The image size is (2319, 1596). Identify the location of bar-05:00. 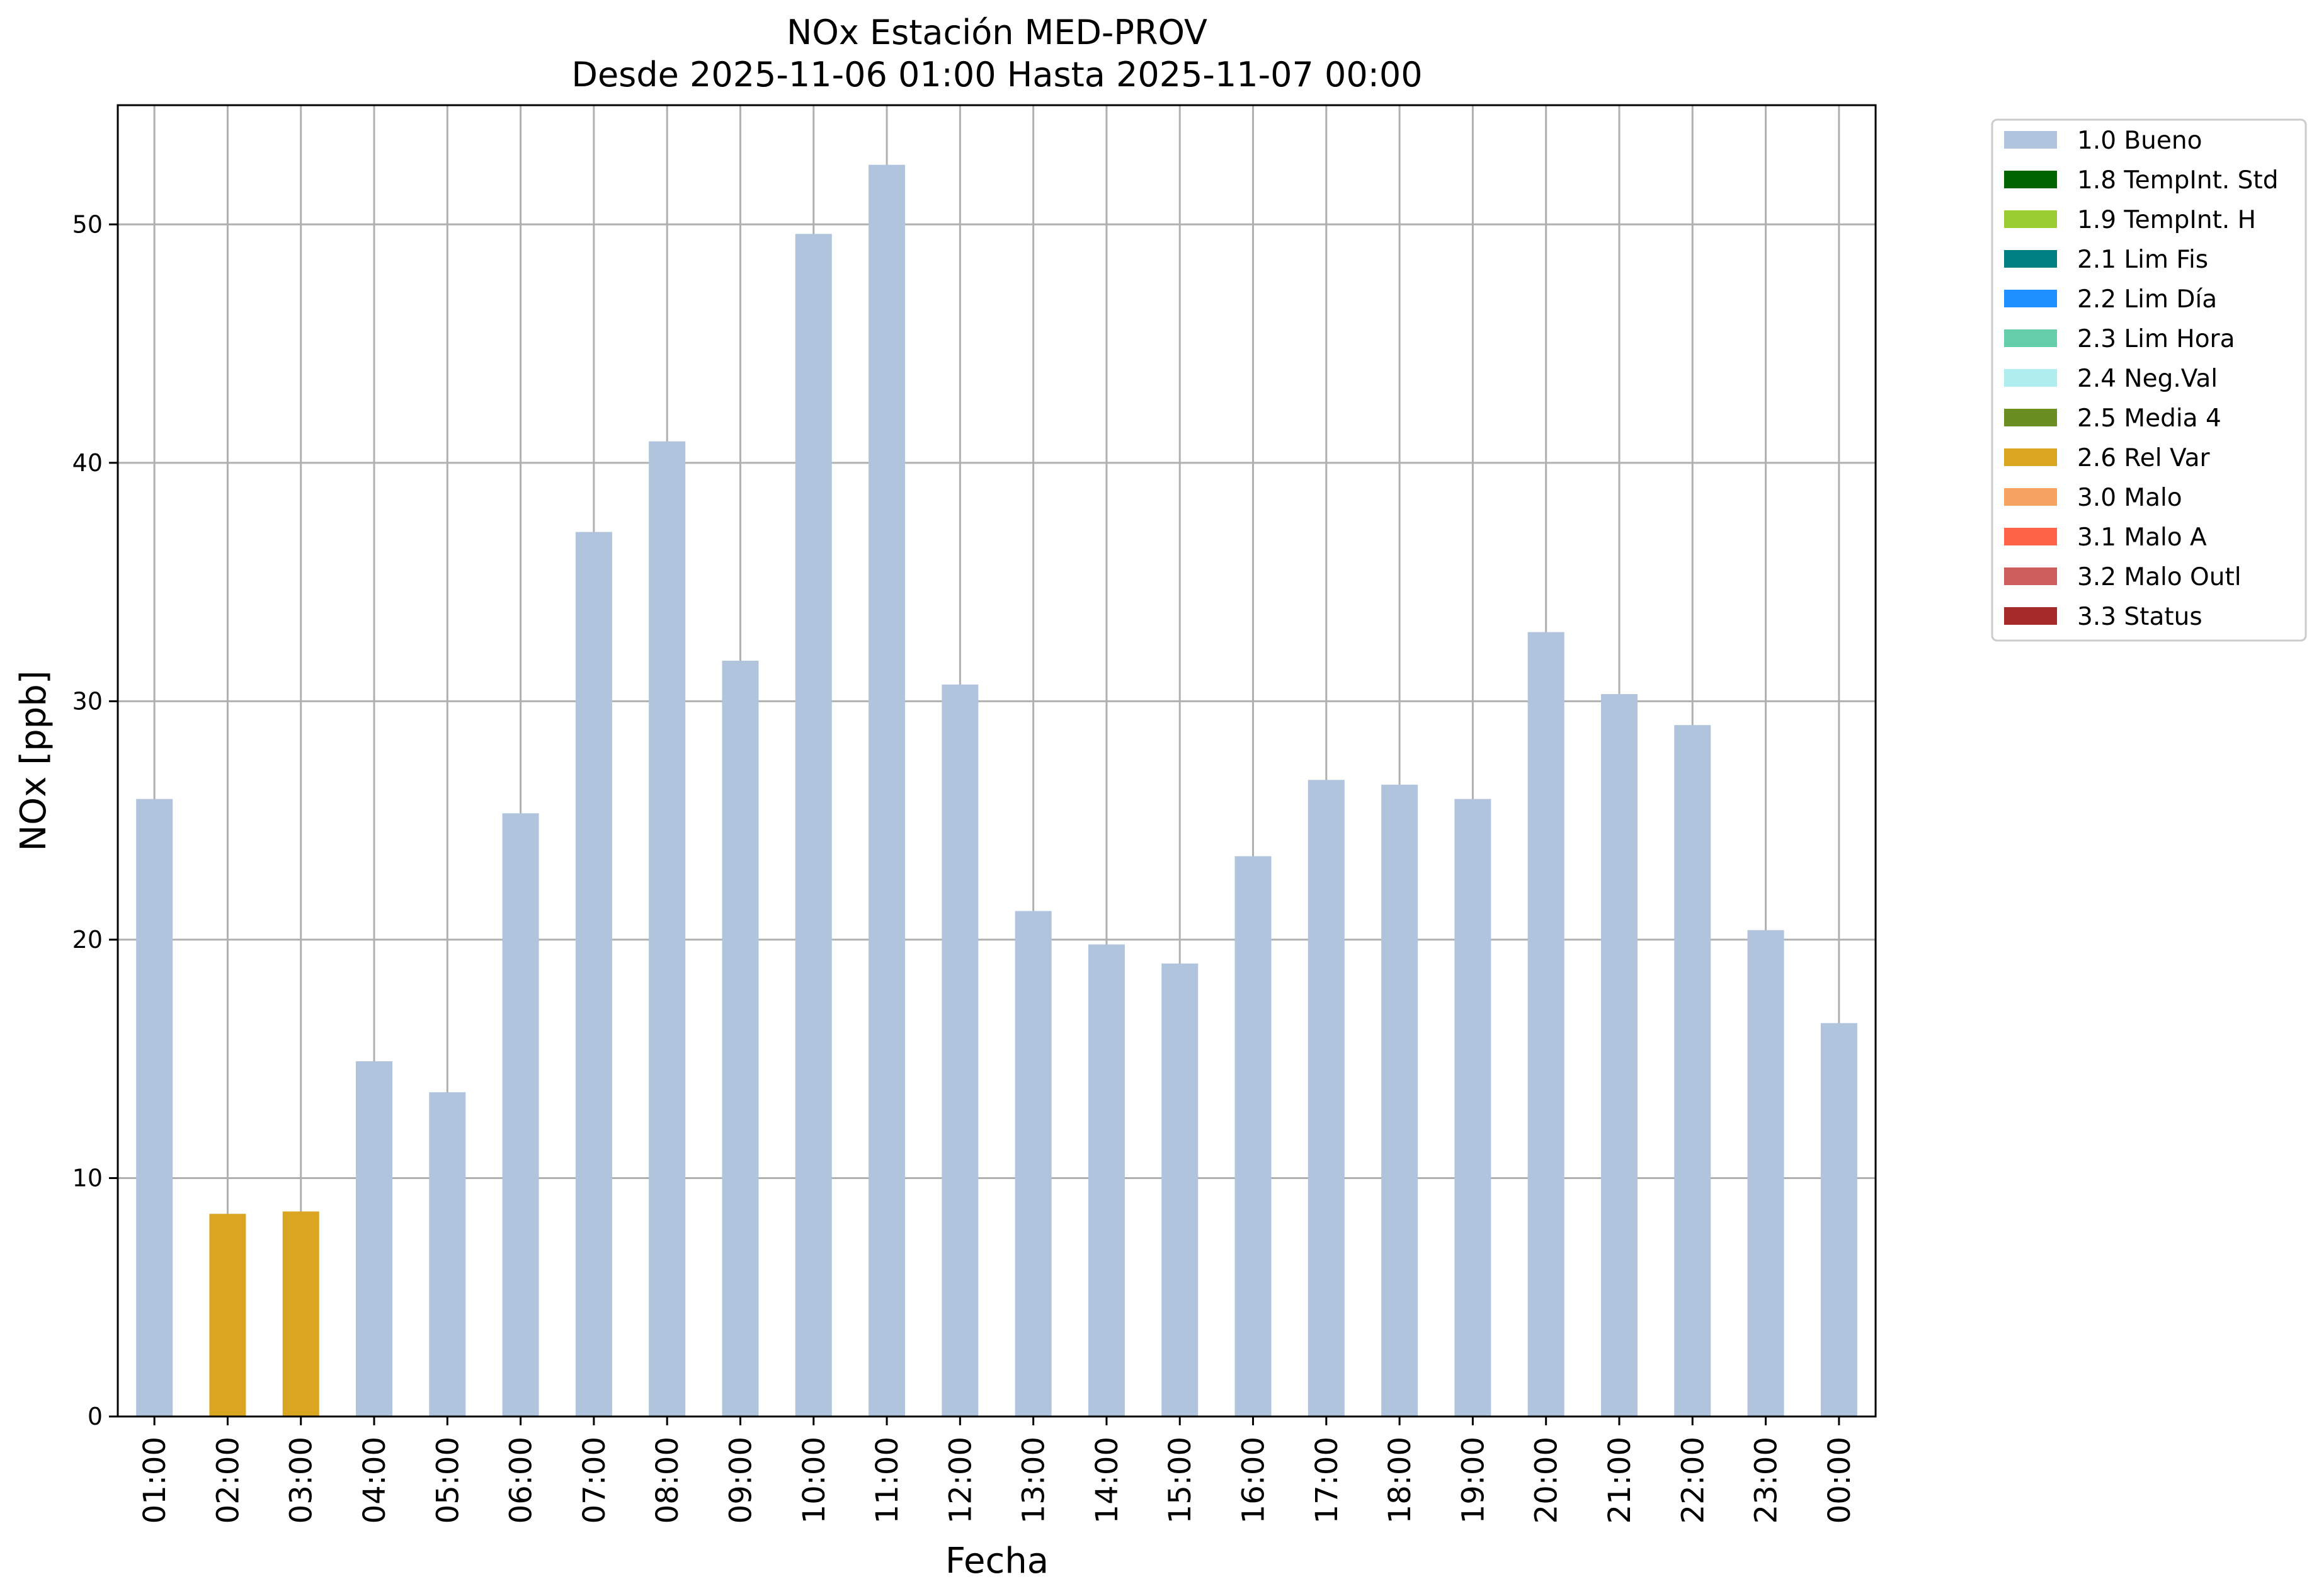
(447, 1254).